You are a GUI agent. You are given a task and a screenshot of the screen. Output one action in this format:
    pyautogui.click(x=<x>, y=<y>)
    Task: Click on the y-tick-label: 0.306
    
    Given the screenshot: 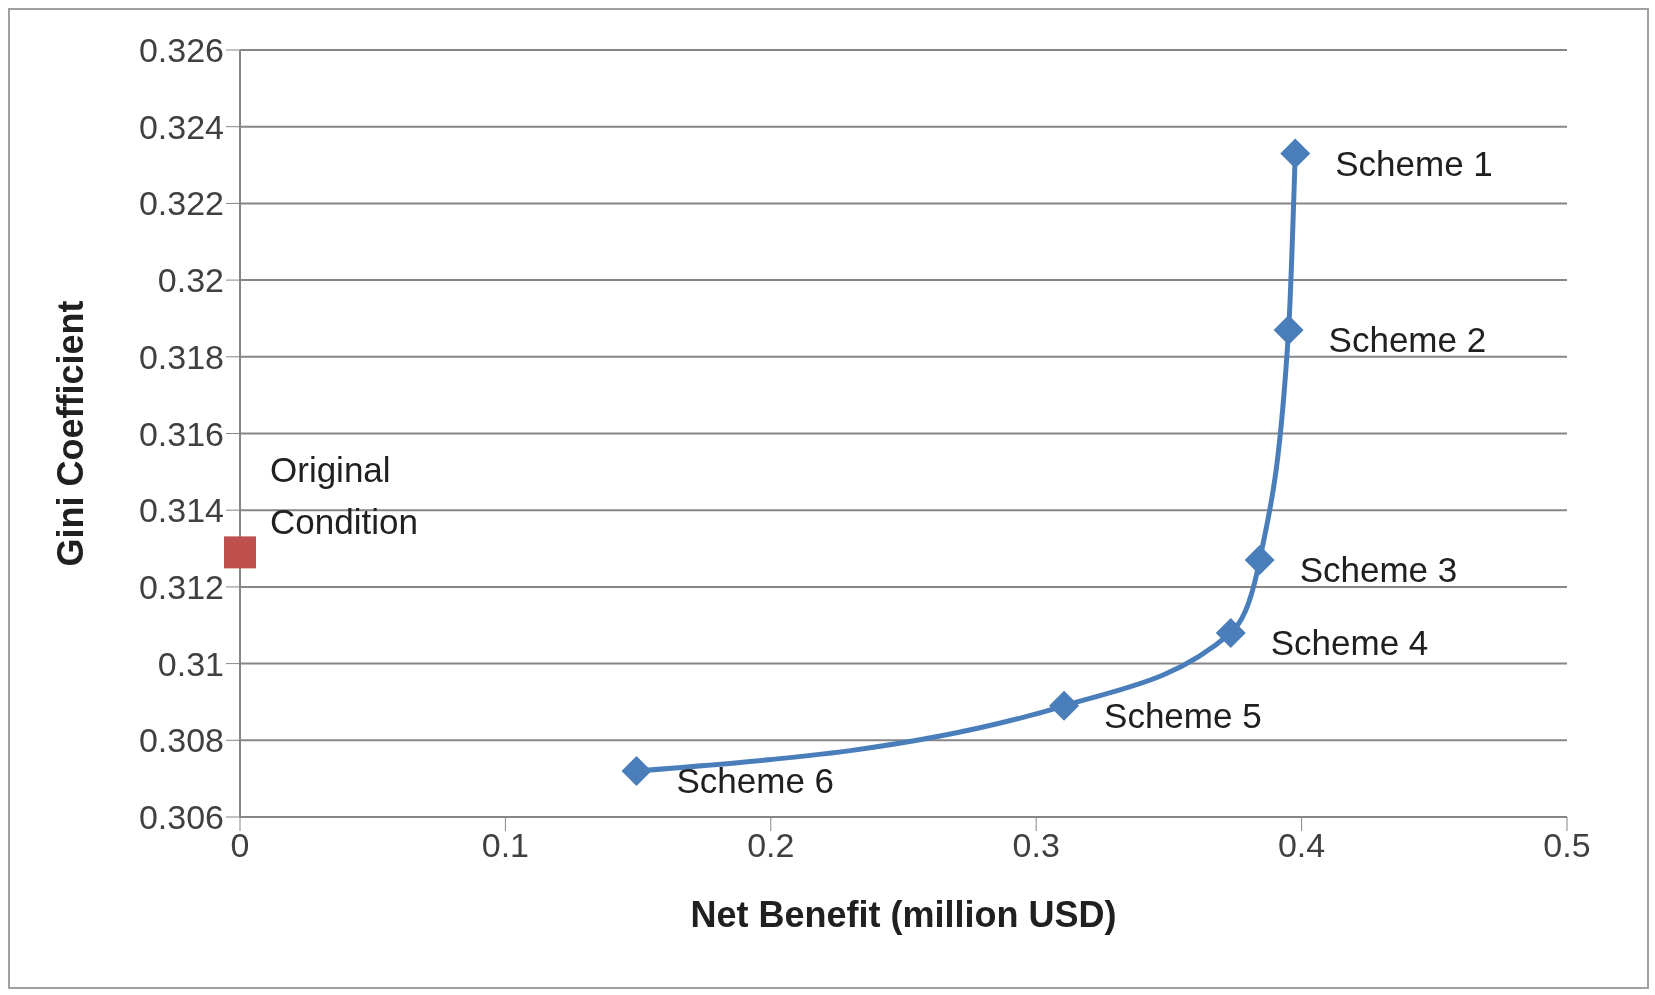 What is the action you would take?
    pyautogui.click(x=181, y=817)
    